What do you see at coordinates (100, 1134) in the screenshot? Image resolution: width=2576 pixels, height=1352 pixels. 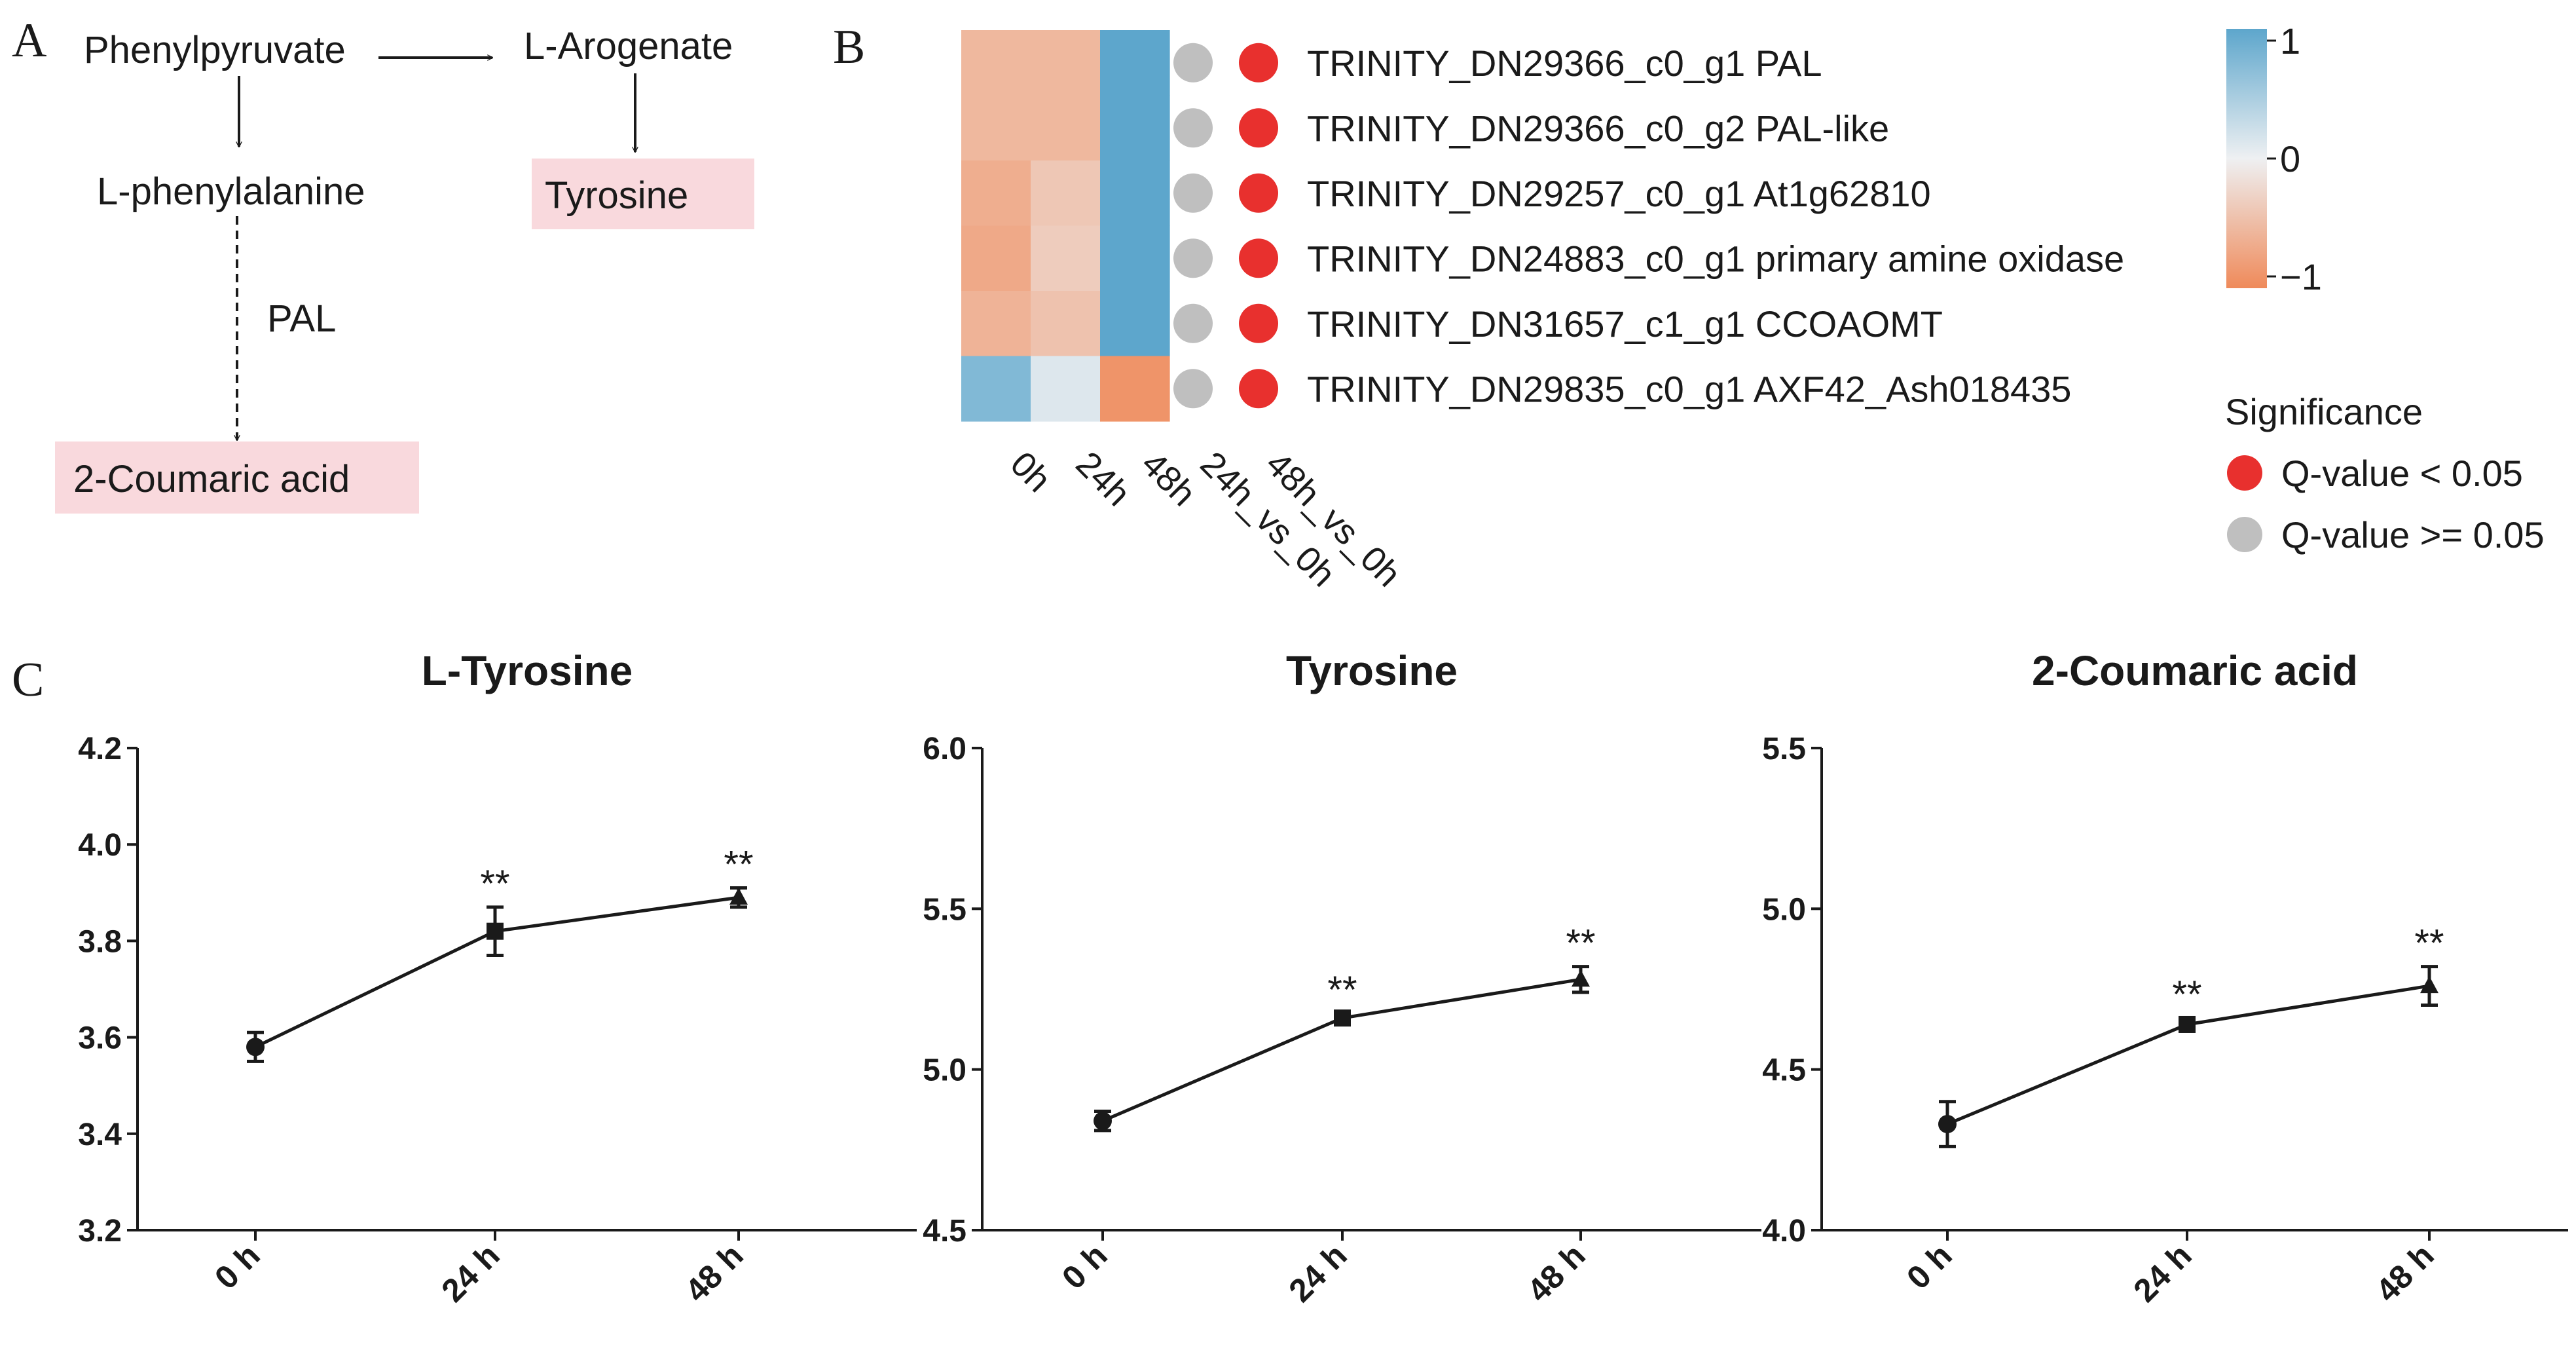 I see `y-tick-label: 3.4` at bounding box center [100, 1134].